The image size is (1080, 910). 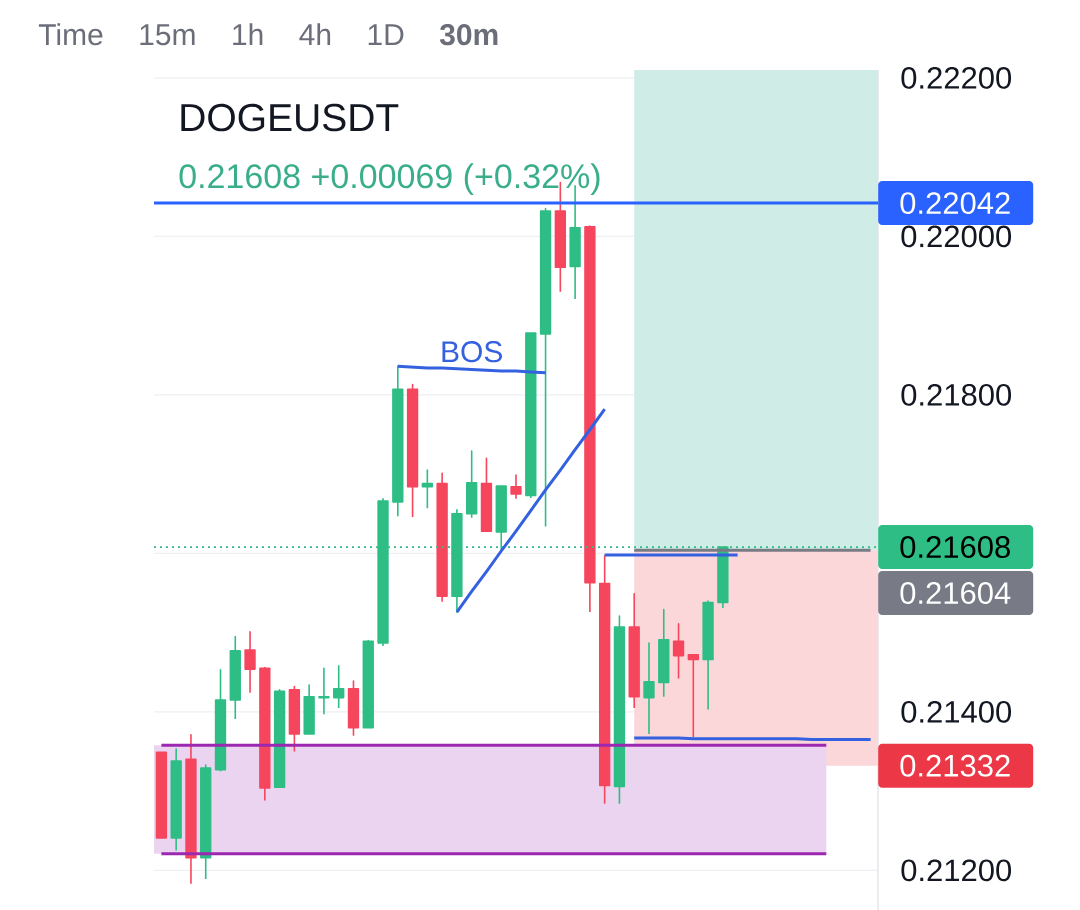 What do you see at coordinates (315, 34) in the screenshot?
I see `text: 4h` at bounding box center [315, 34].